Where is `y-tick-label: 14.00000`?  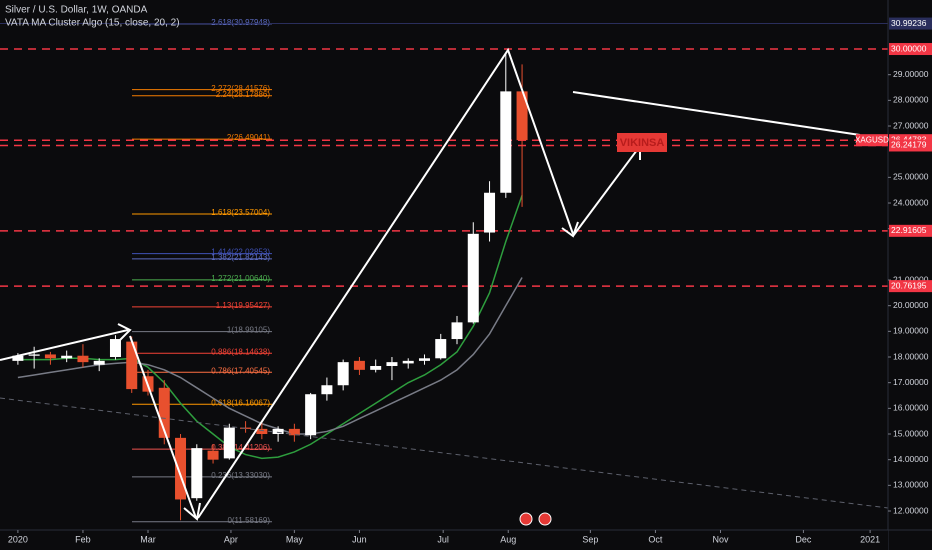 y-tick-label: 14.00000 is located at coordinates (911, 459).